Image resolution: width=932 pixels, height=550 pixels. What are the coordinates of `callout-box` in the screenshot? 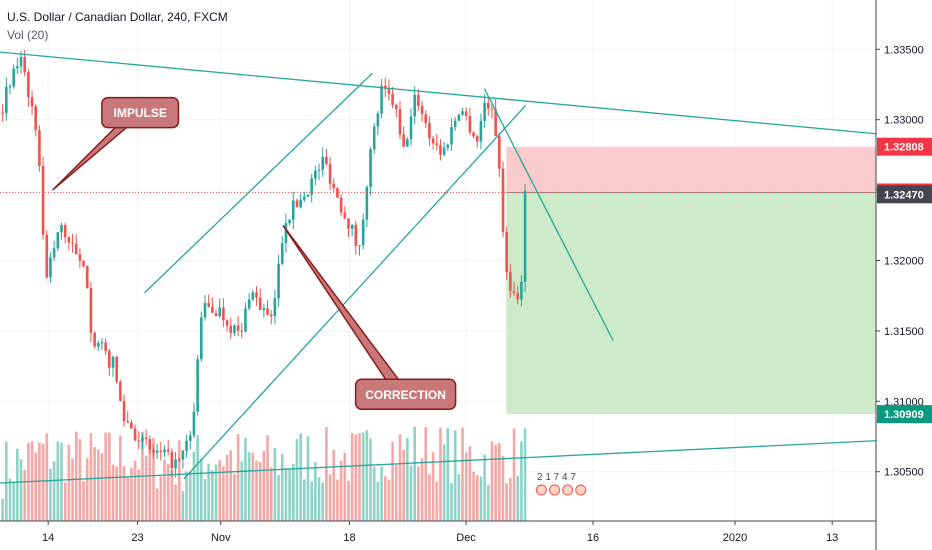 It's located at (140, 112).